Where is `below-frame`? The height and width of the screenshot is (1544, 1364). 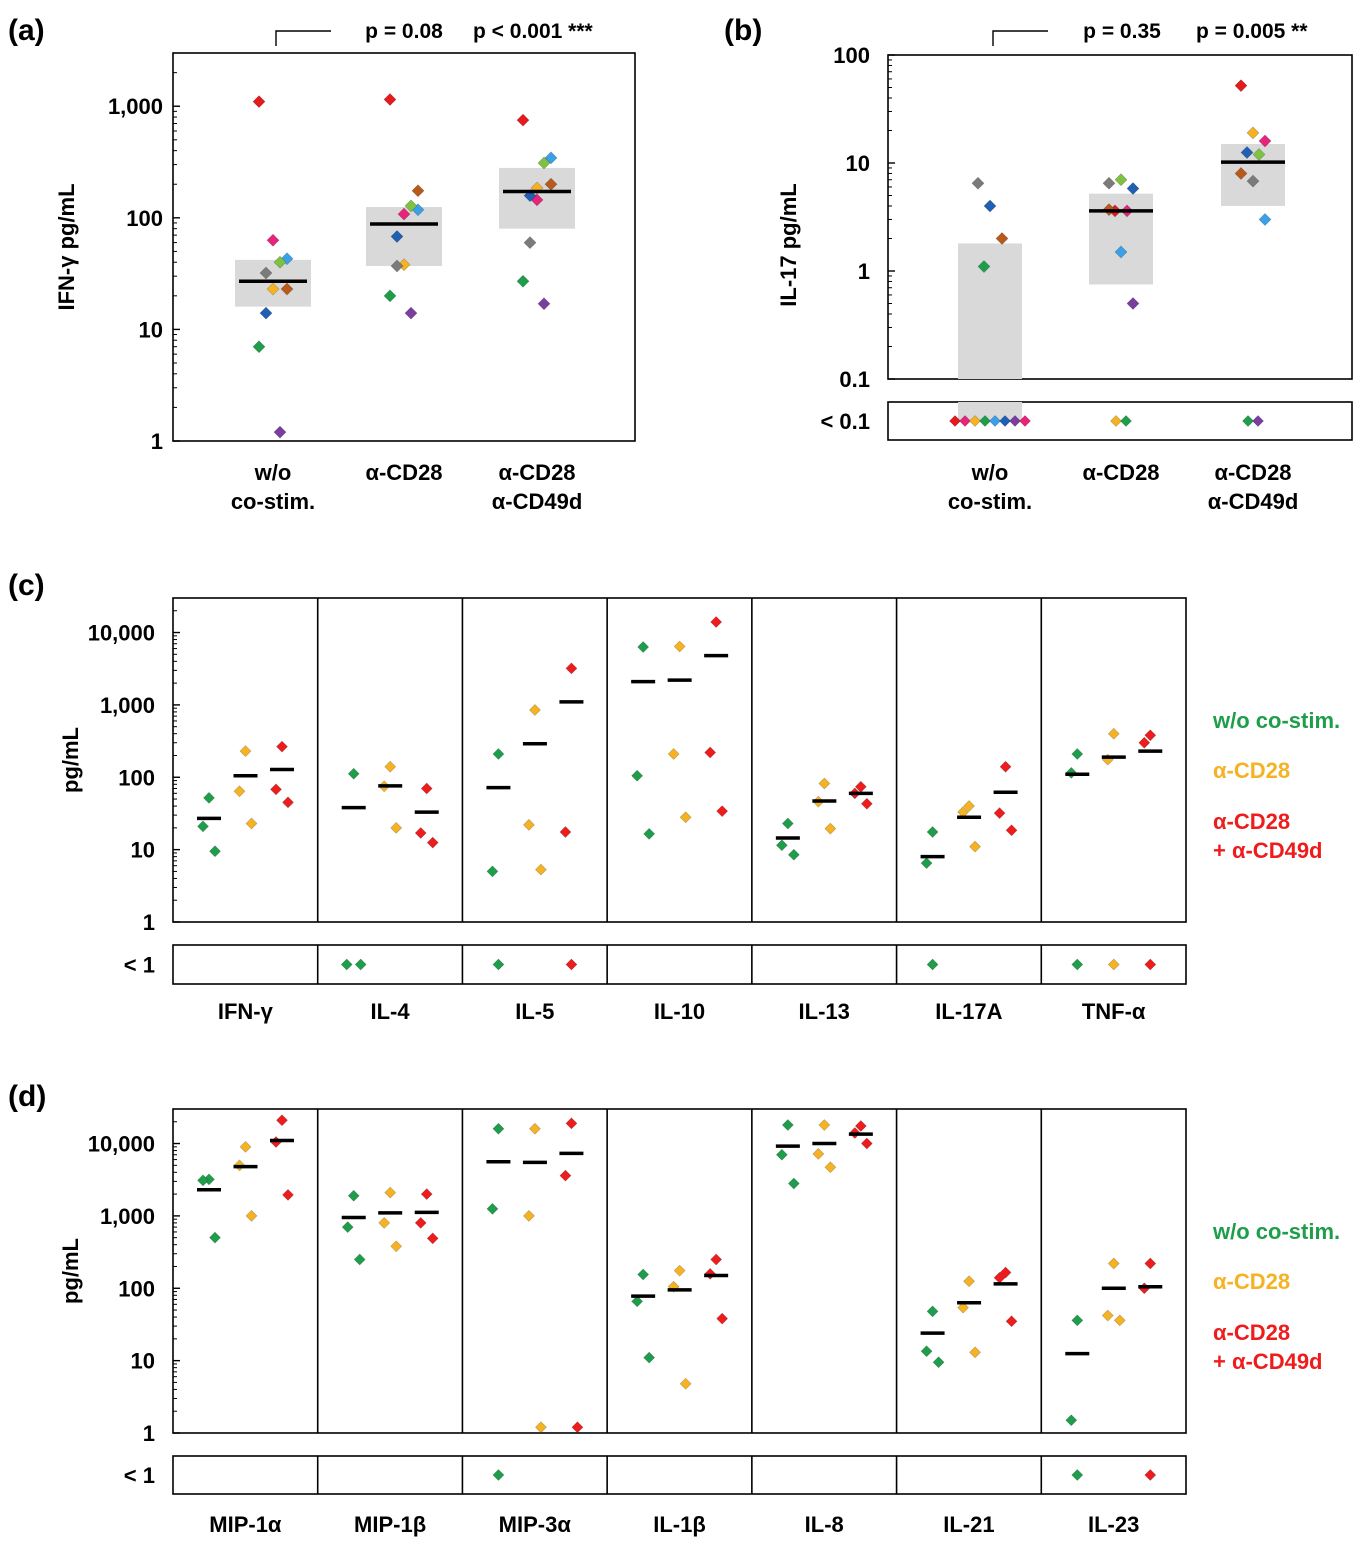 below-frame is located at coordinates (679, 964).